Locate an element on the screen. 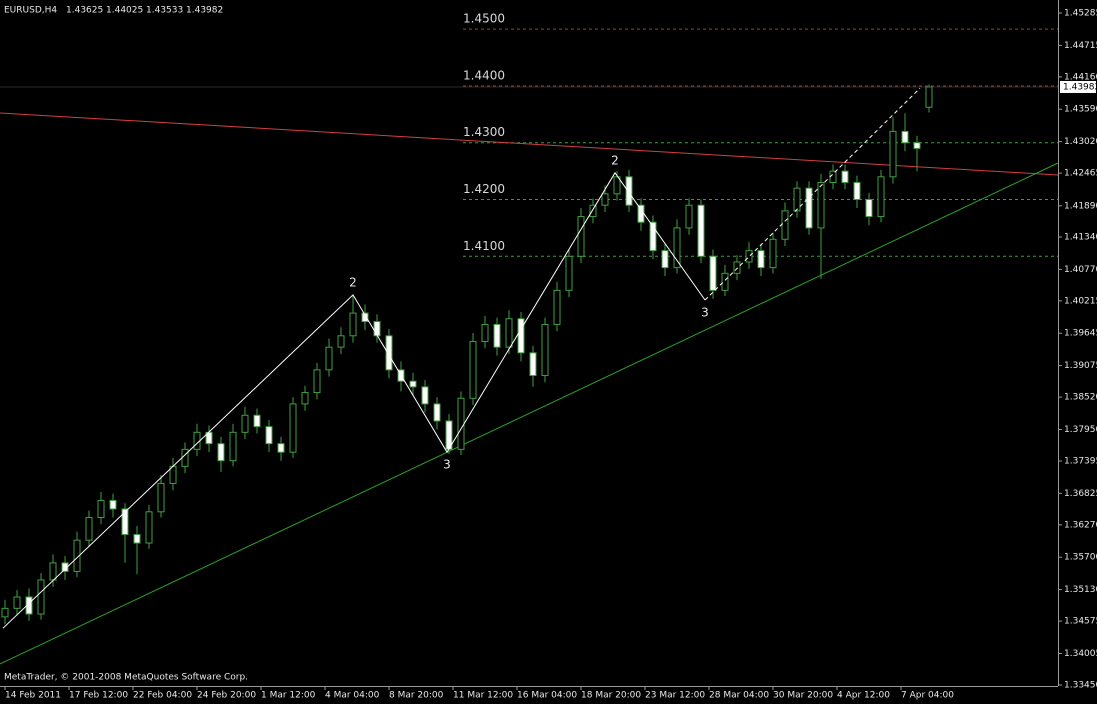 The image size is (1097, 704). y-tick-label: 1.36825 is located at coordinates (1080, 494).